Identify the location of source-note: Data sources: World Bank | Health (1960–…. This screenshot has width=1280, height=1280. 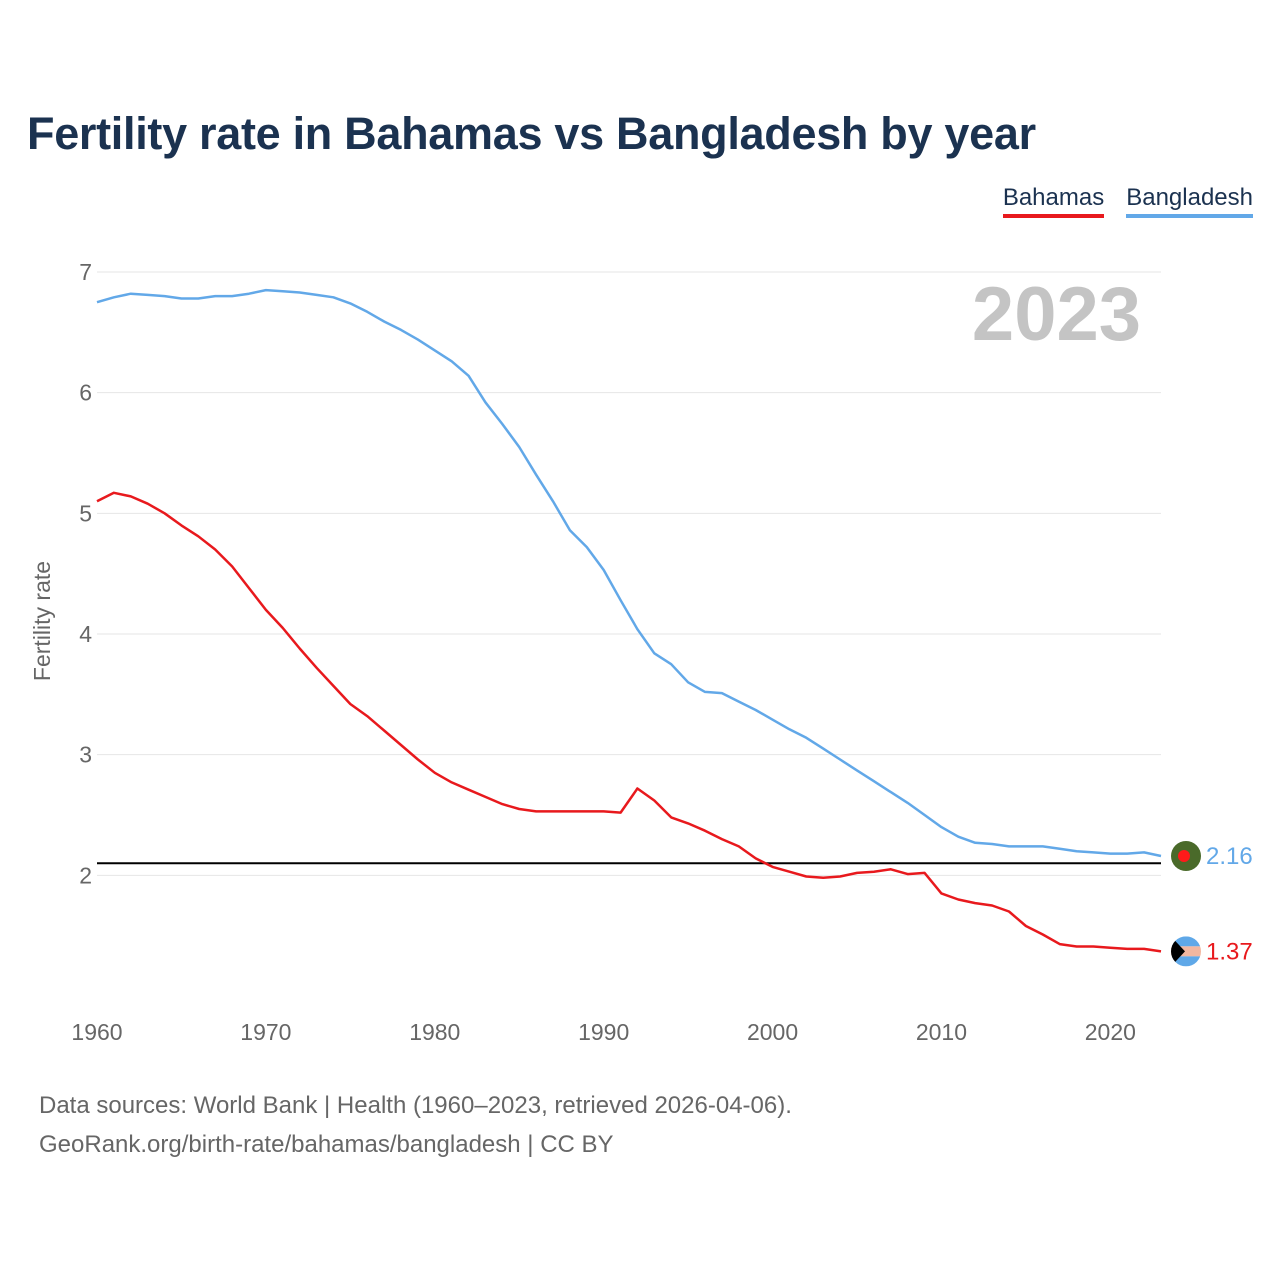
(415, 1125).